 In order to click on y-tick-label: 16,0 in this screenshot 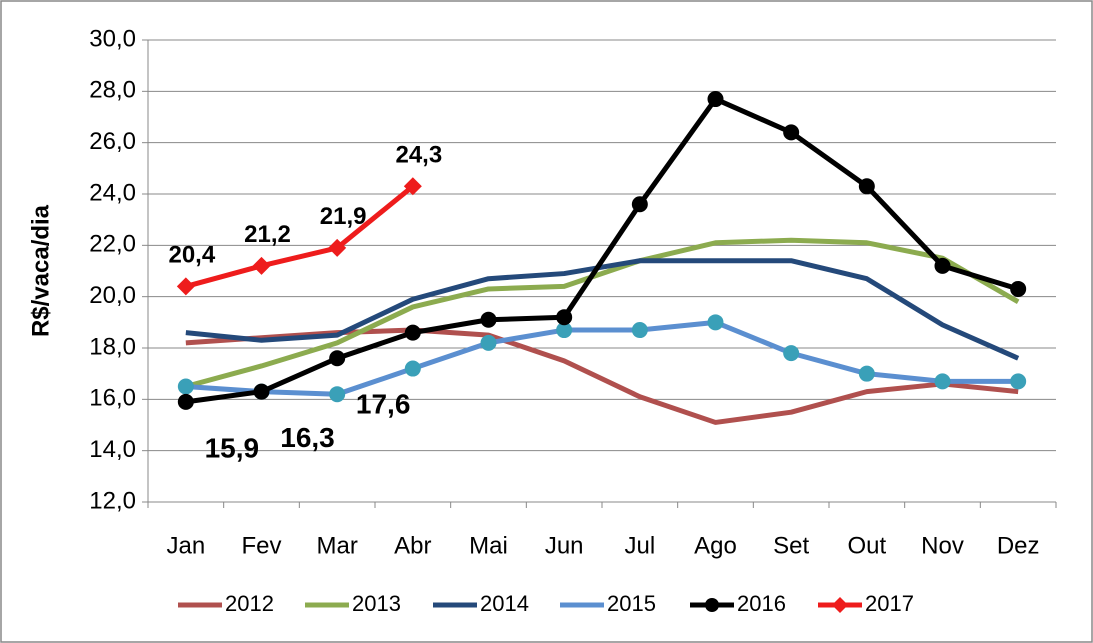, I will do `click(112, 398)`.